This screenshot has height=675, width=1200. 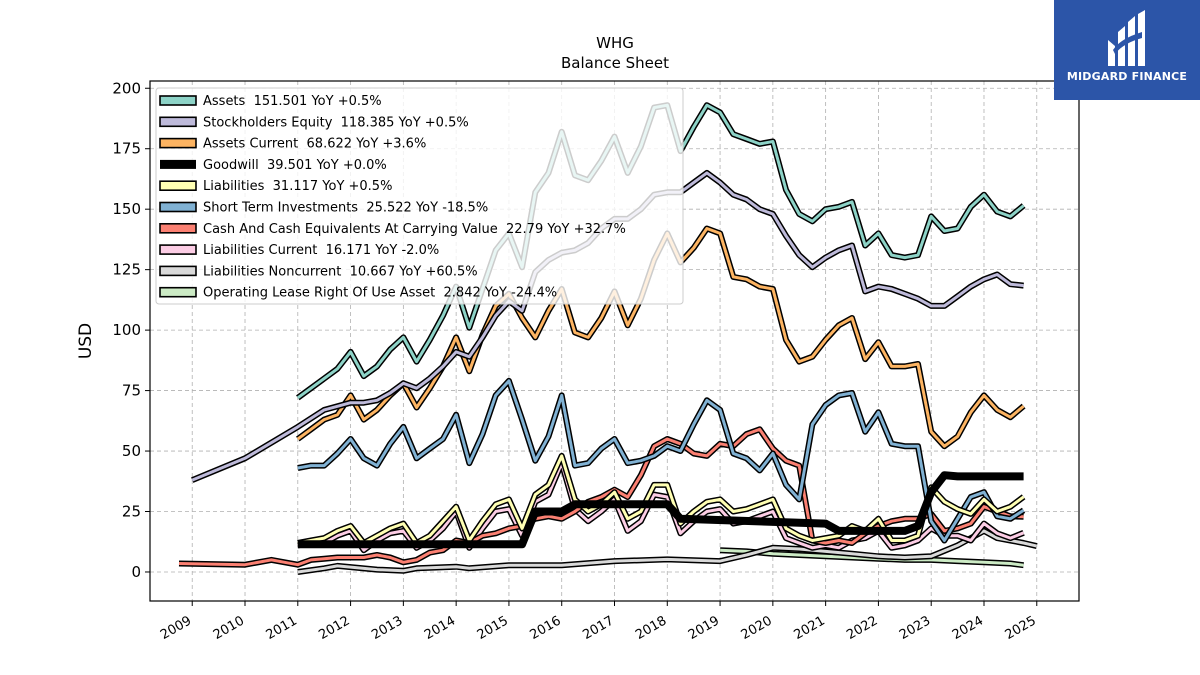 I want to click on y-tick-label: 75, so click(x=131, y=391).